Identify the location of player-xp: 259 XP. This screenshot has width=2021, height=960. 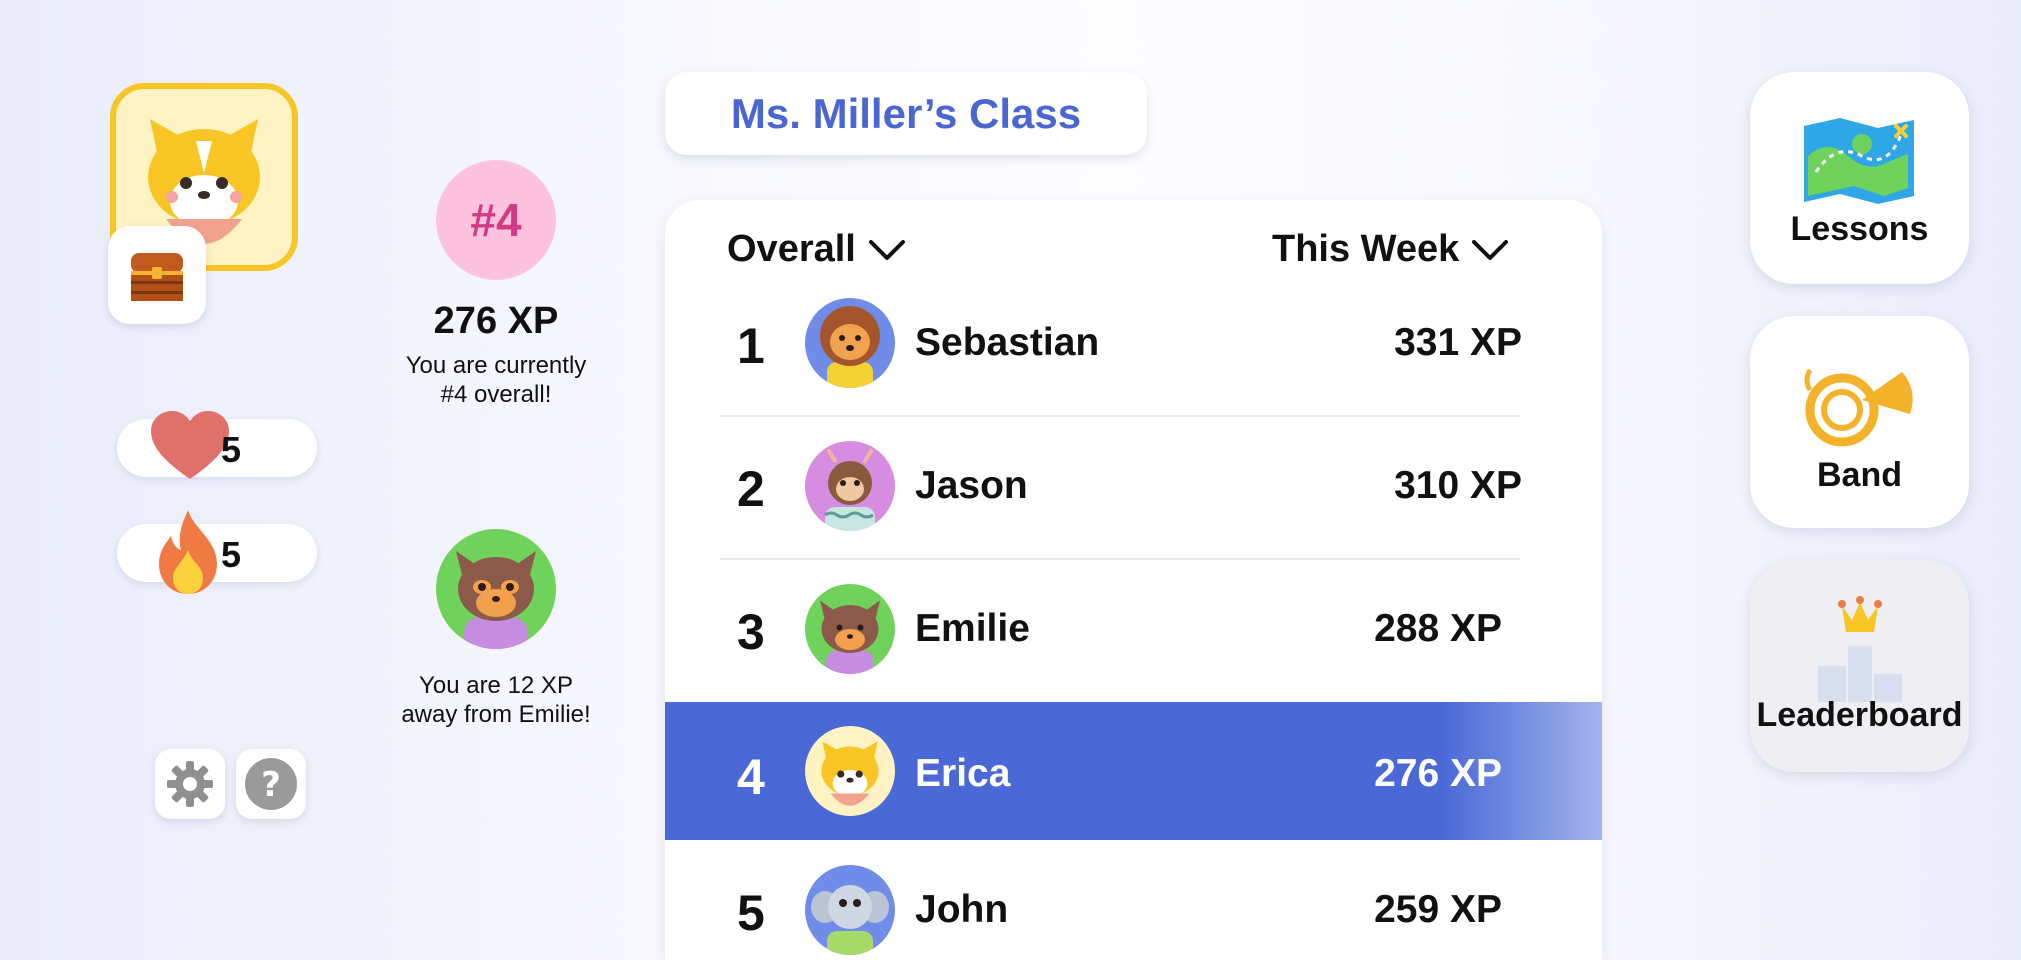
(1438, 909).